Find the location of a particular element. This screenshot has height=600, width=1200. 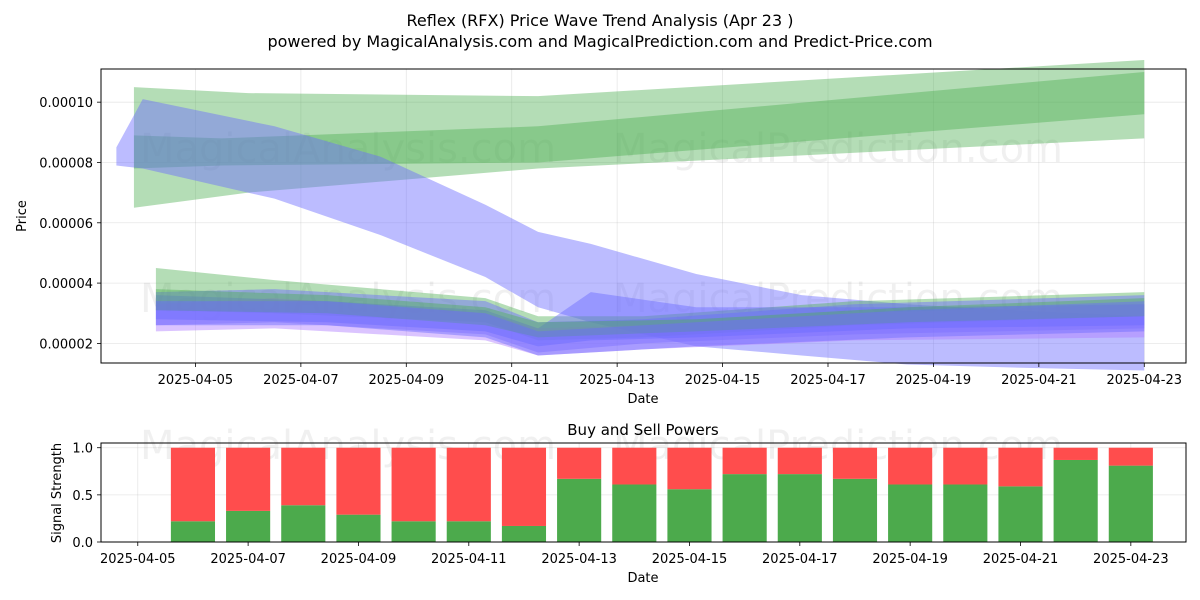

y-tick-label: 0.00008 is located at coordinates (66, 163).